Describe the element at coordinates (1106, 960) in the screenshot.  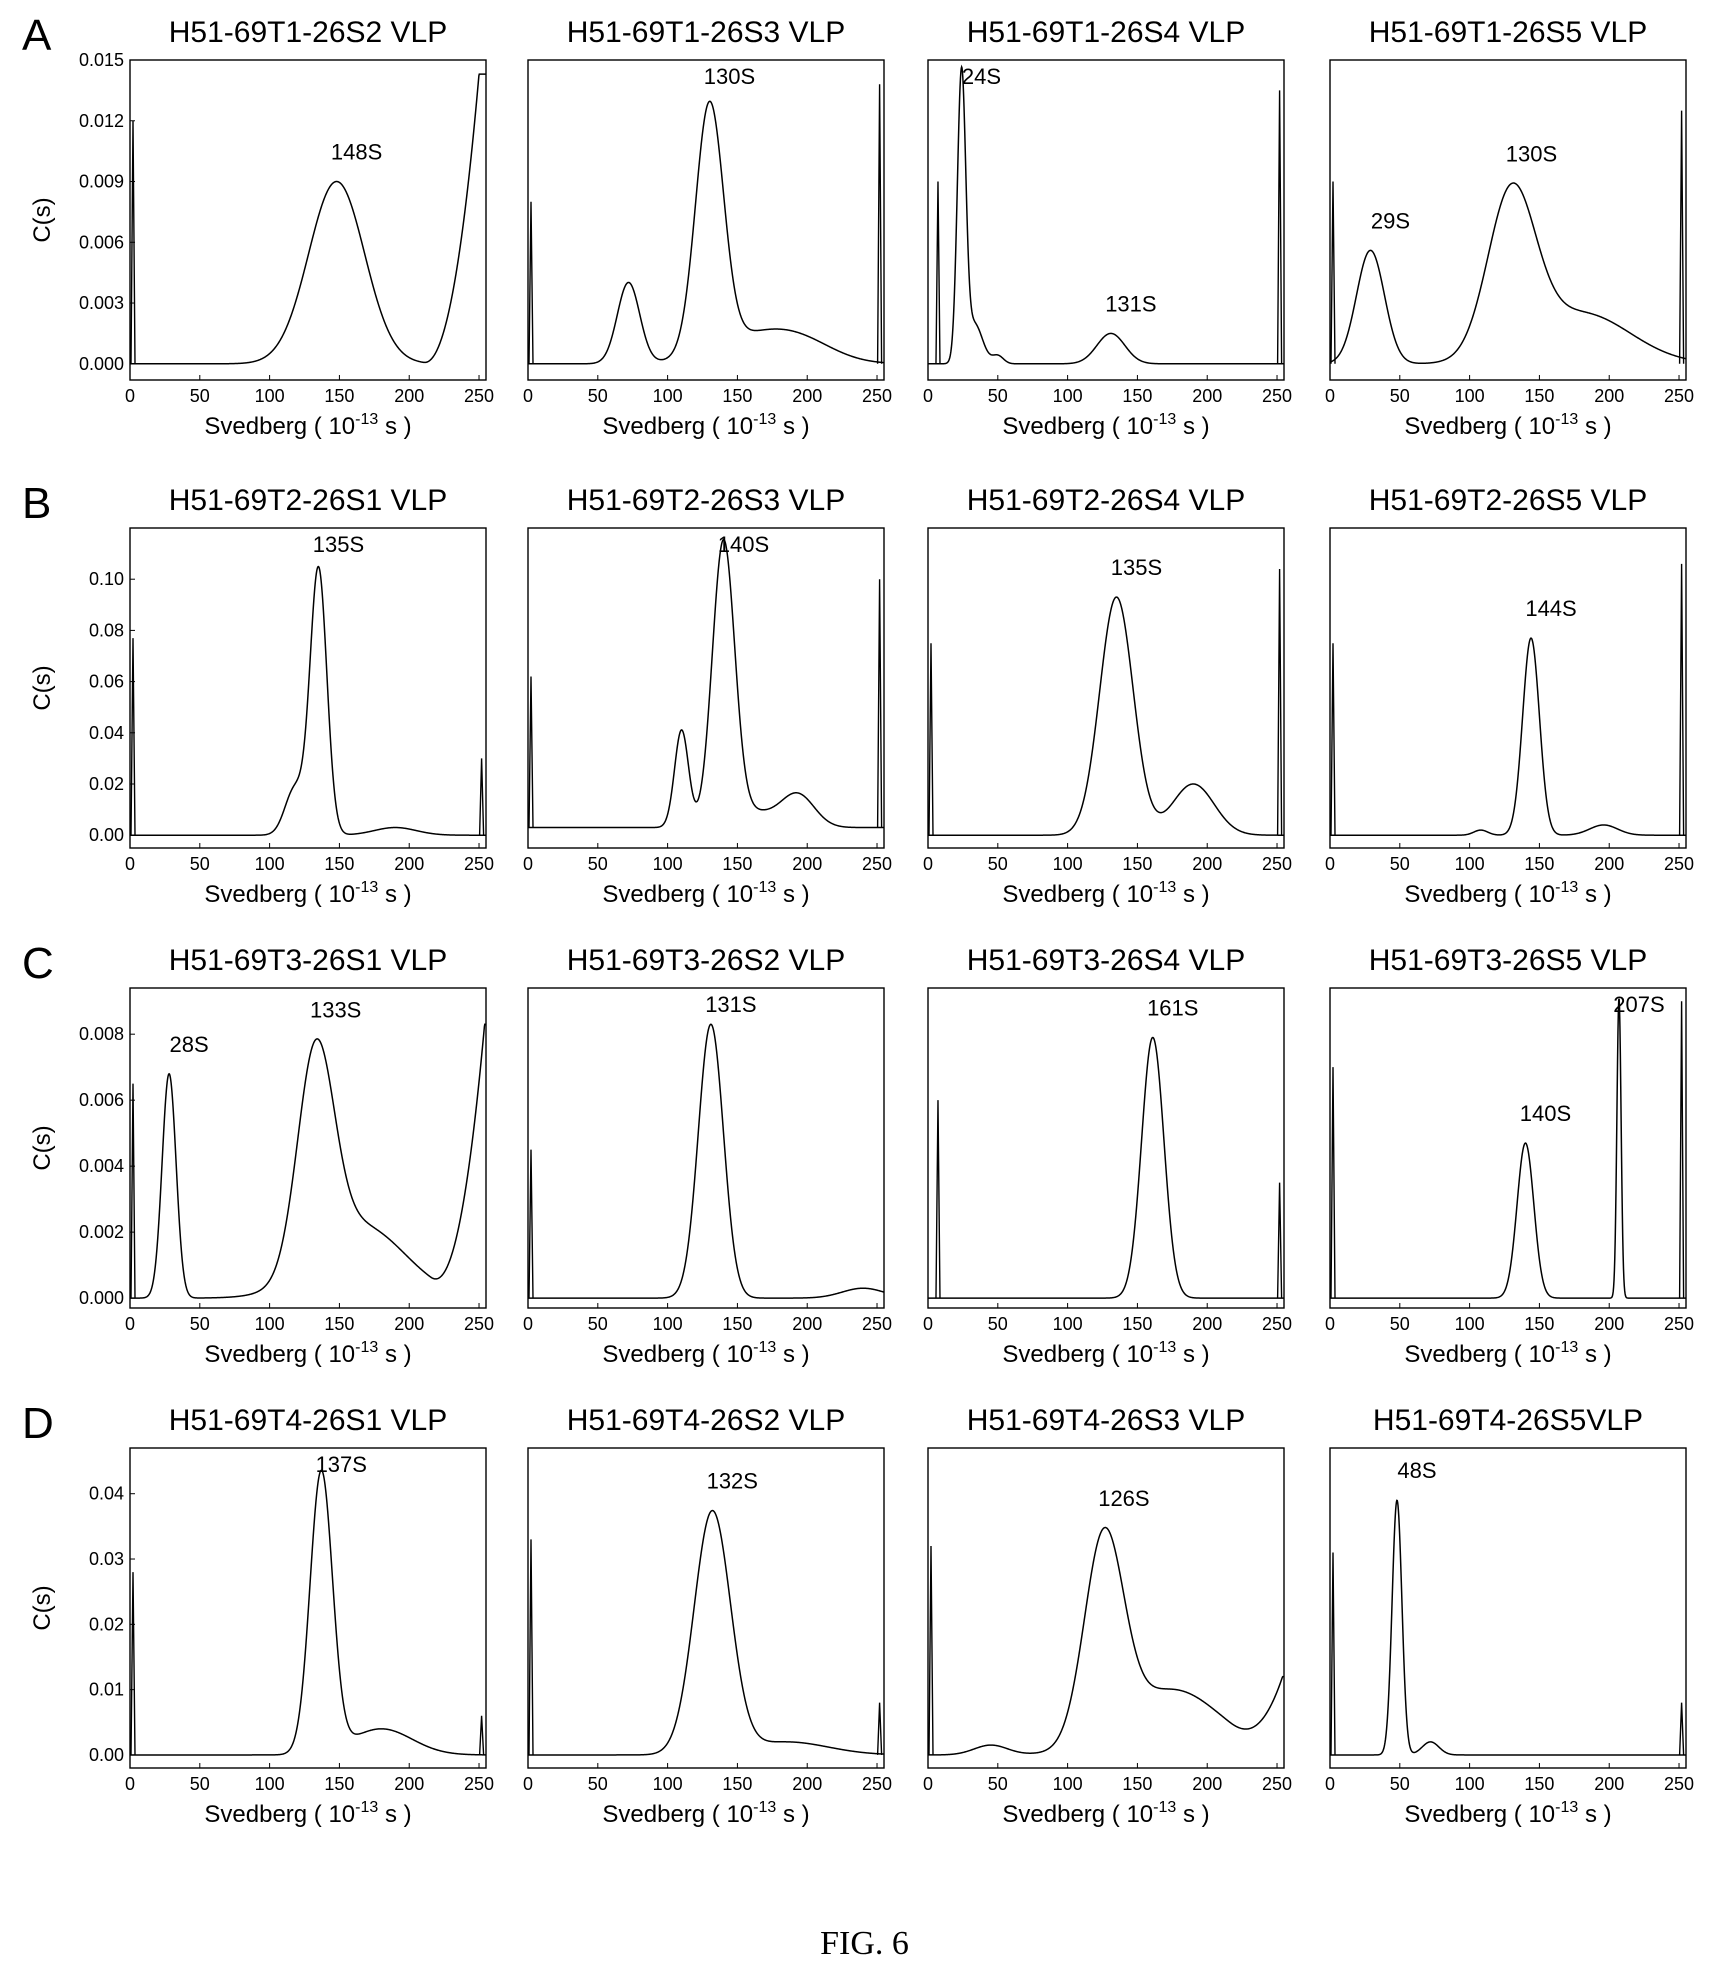
I see `chart-title: H51-69T3-26S4 VLP` at that location.